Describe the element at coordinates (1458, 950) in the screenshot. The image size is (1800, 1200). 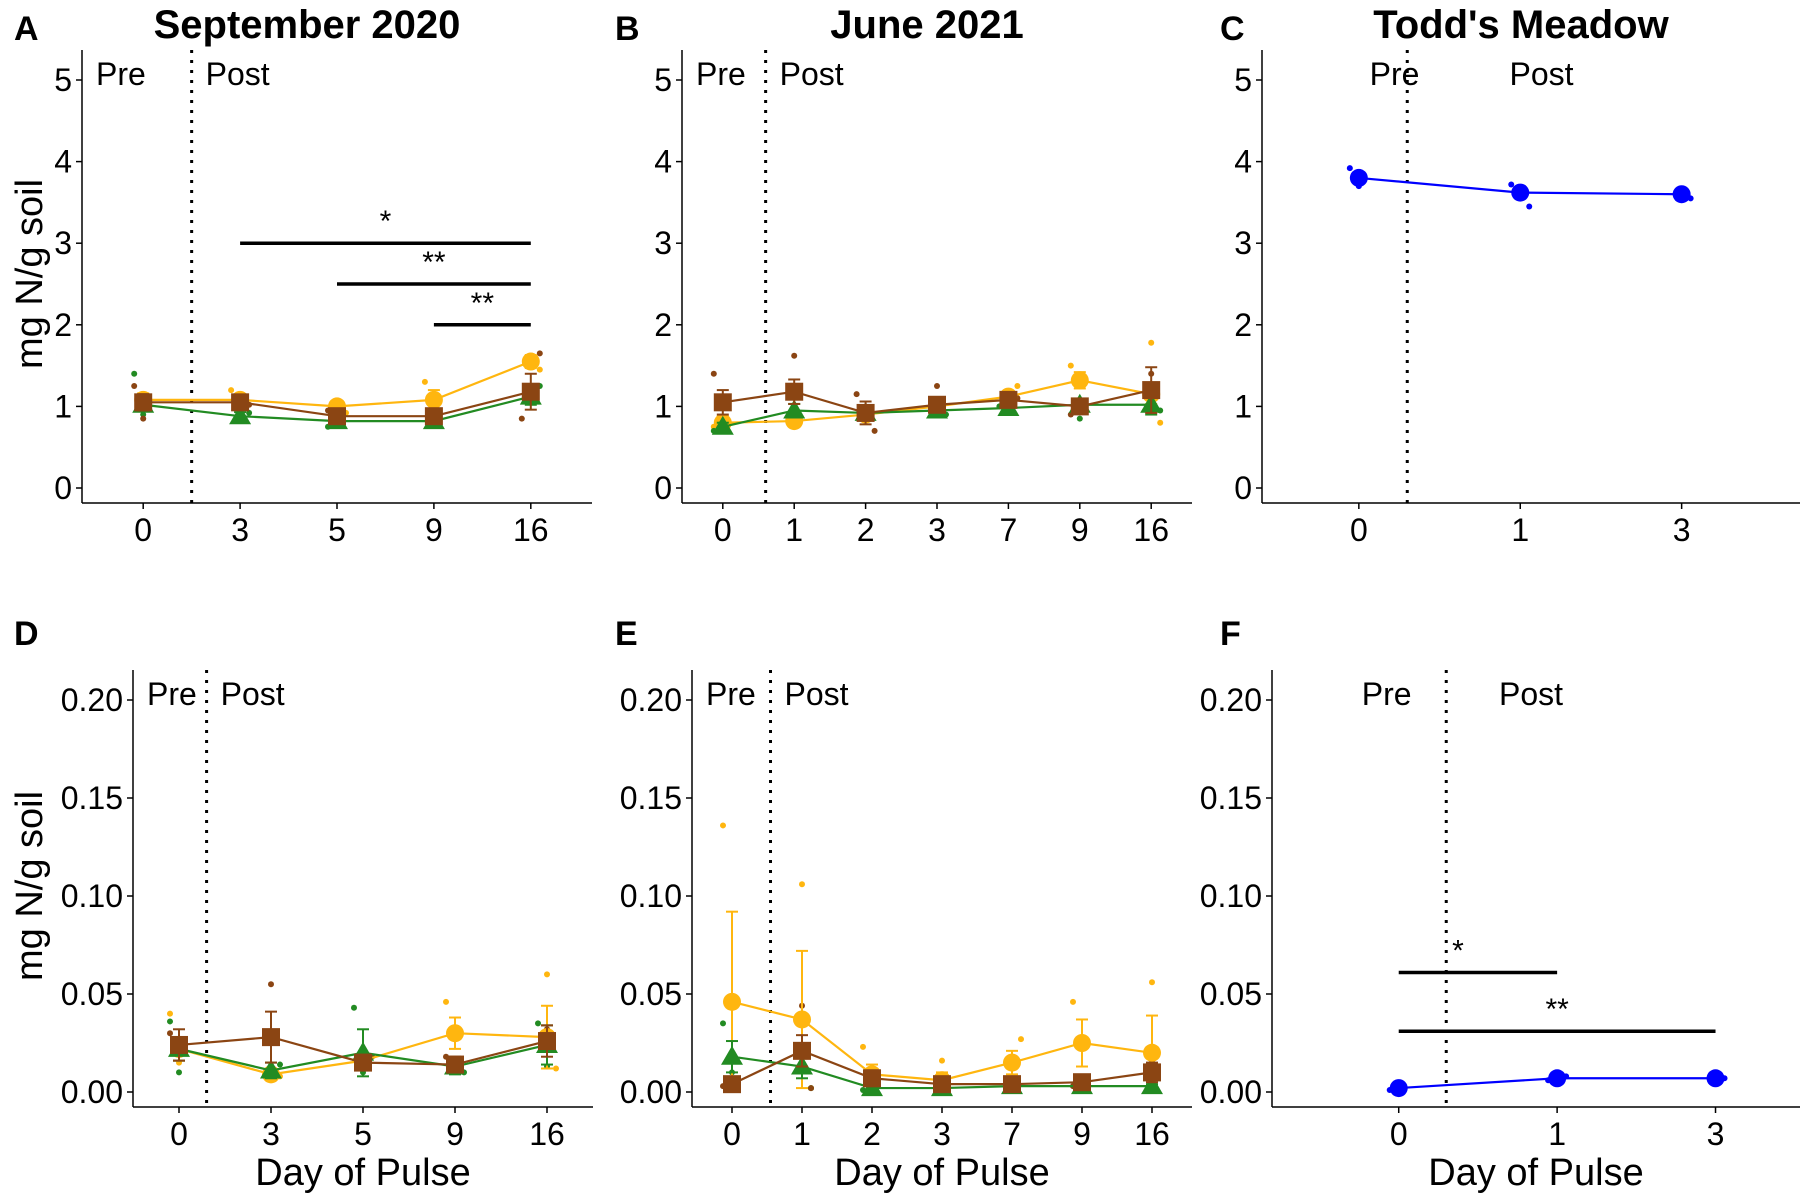
I see `significance-label: *` at that location.